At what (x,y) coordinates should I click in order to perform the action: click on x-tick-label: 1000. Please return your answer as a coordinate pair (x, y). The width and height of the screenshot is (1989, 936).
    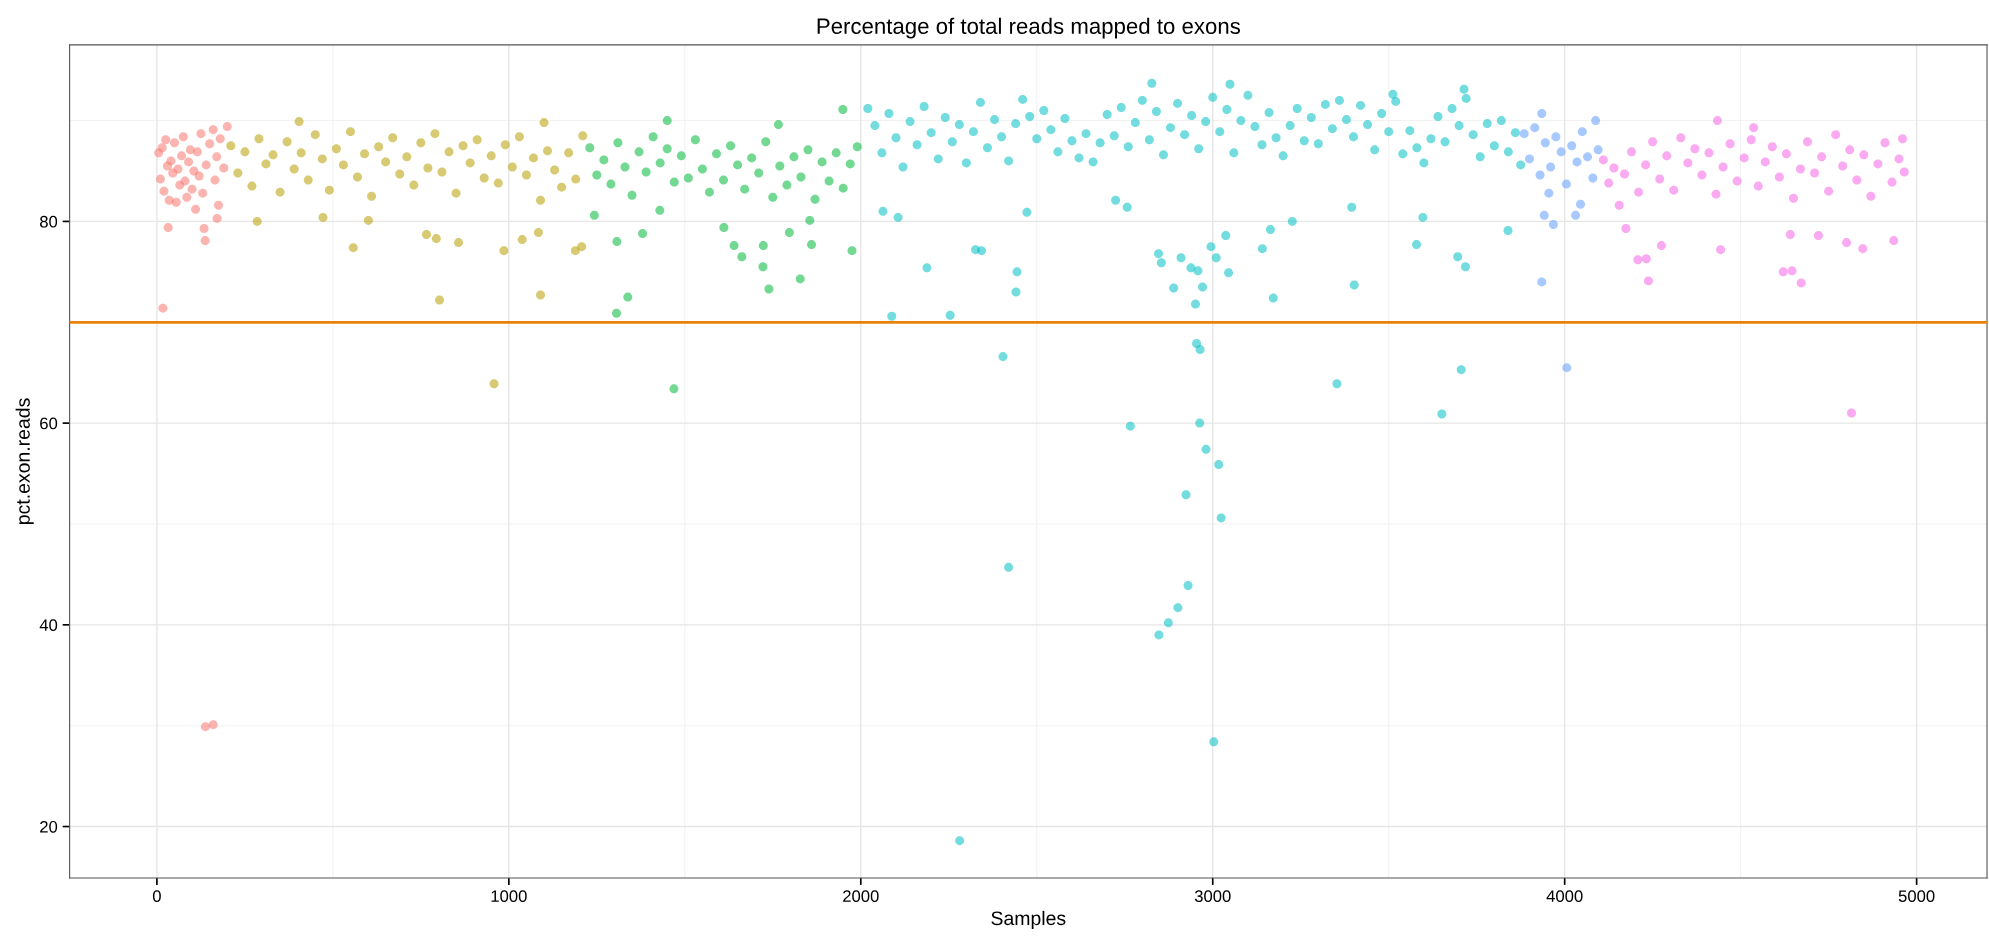
    Looking at the image, I should click on (509, 896).